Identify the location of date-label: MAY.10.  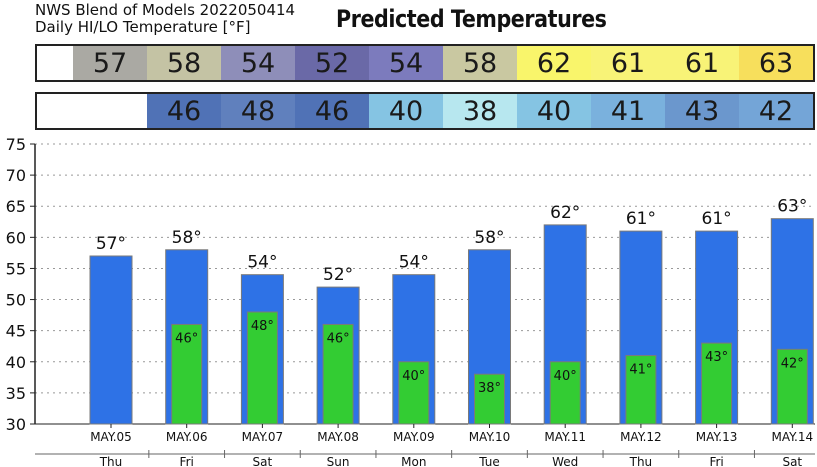
(490, 437).